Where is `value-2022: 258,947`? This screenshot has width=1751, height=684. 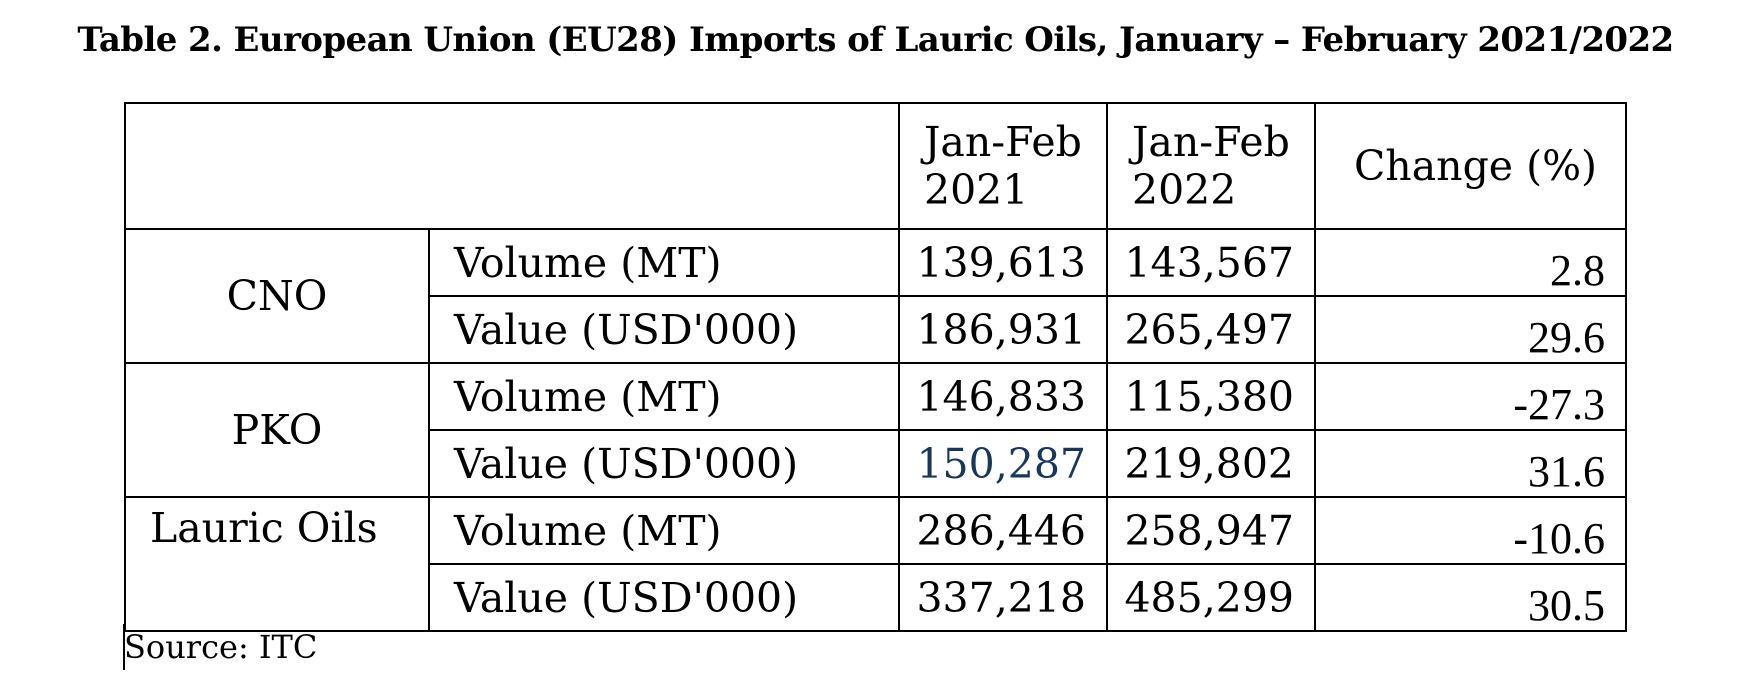 value-2022: 258,947 is located at coordinates (1211, 530).